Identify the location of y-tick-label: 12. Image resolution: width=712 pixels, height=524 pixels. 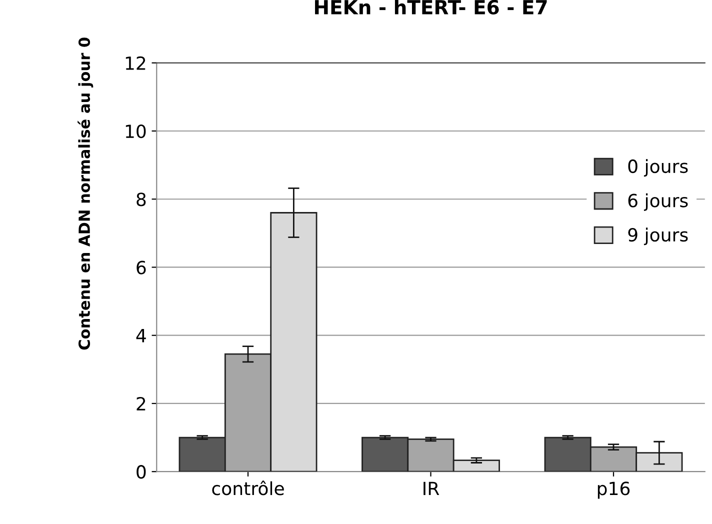
(136, 63).